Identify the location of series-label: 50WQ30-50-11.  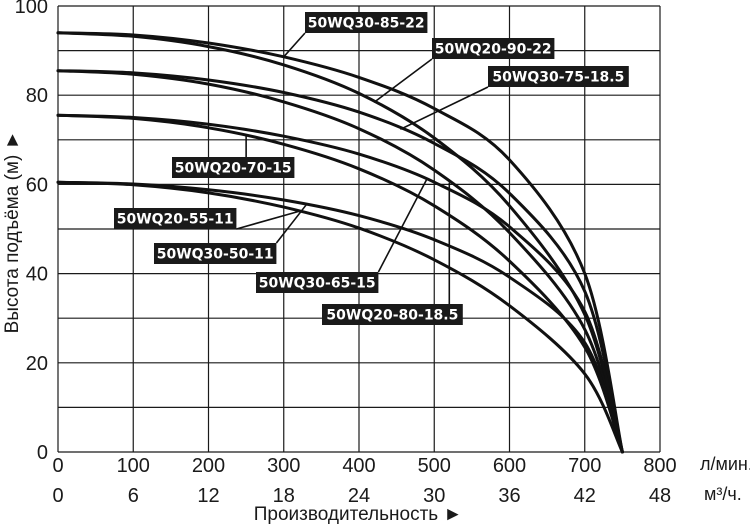
(215, 255).